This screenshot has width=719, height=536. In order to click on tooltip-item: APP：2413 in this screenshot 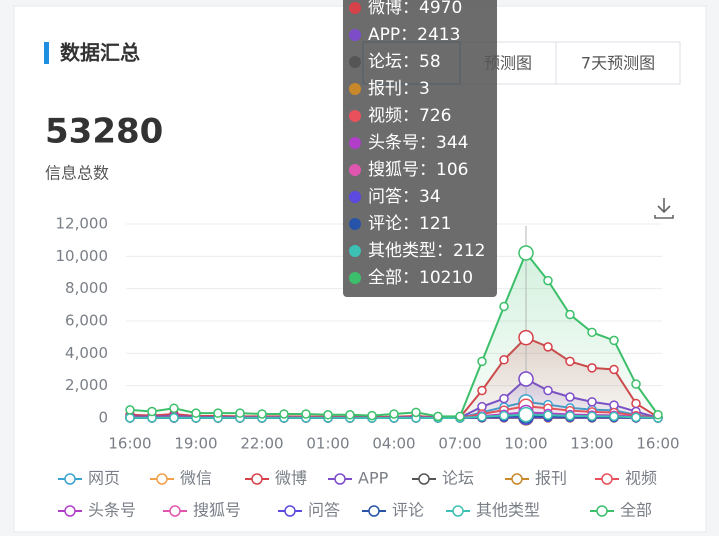, I will do `click(414, 35)`.